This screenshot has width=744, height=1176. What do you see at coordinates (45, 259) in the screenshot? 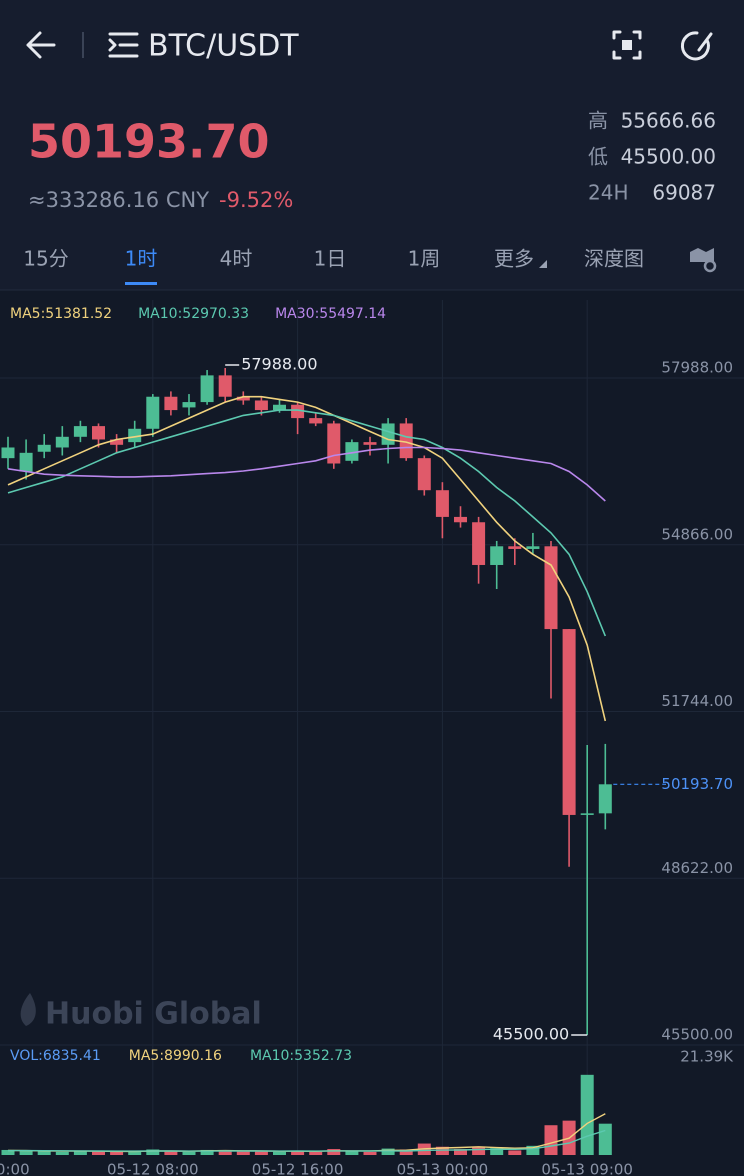
I see `timeframe-tab: 15分` at bounding box center [45, 259].